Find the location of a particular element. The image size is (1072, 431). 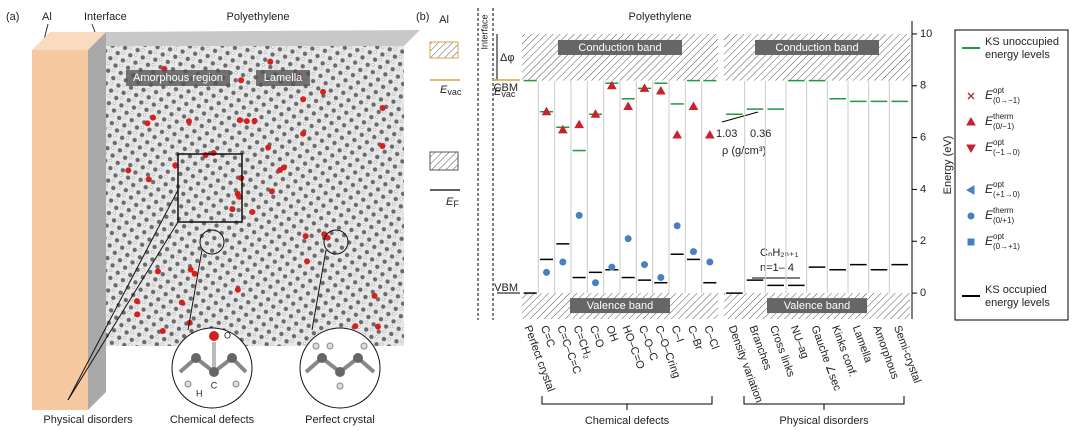

caption: Physical disorders is located at coordinates (88, 420).